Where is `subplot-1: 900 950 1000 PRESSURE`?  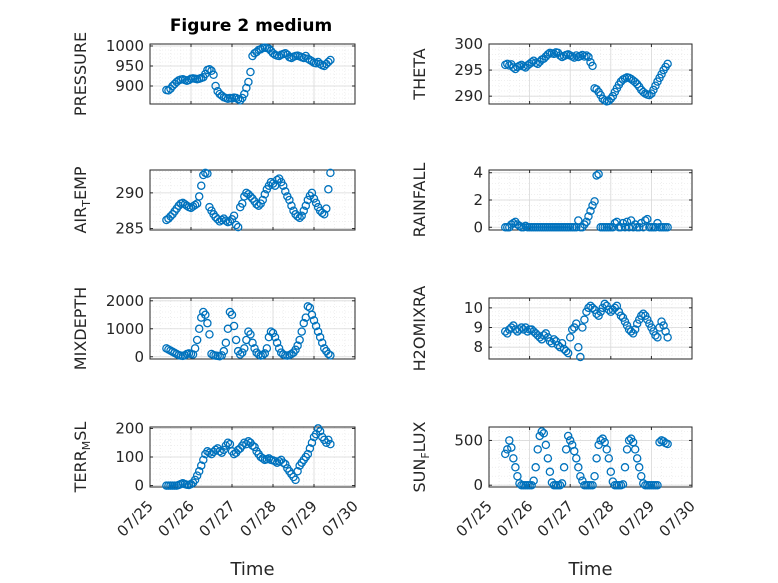 subplot-1: 900 950 1000 PRESSURE is located at coordinates (213, 74).